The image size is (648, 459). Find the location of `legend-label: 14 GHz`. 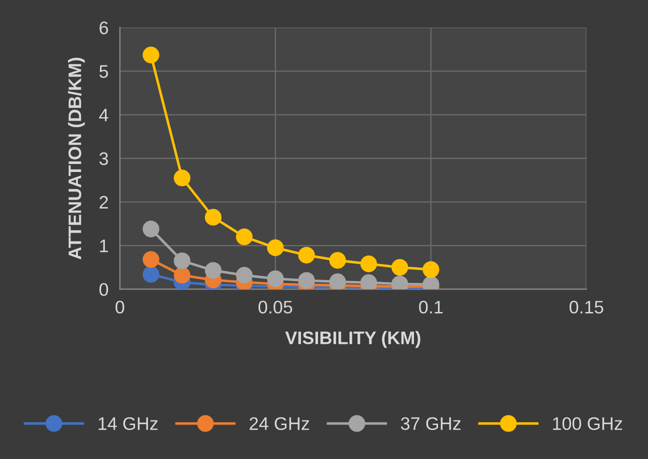

legend-label: 14 GHz is located at coordinates (128, 423).